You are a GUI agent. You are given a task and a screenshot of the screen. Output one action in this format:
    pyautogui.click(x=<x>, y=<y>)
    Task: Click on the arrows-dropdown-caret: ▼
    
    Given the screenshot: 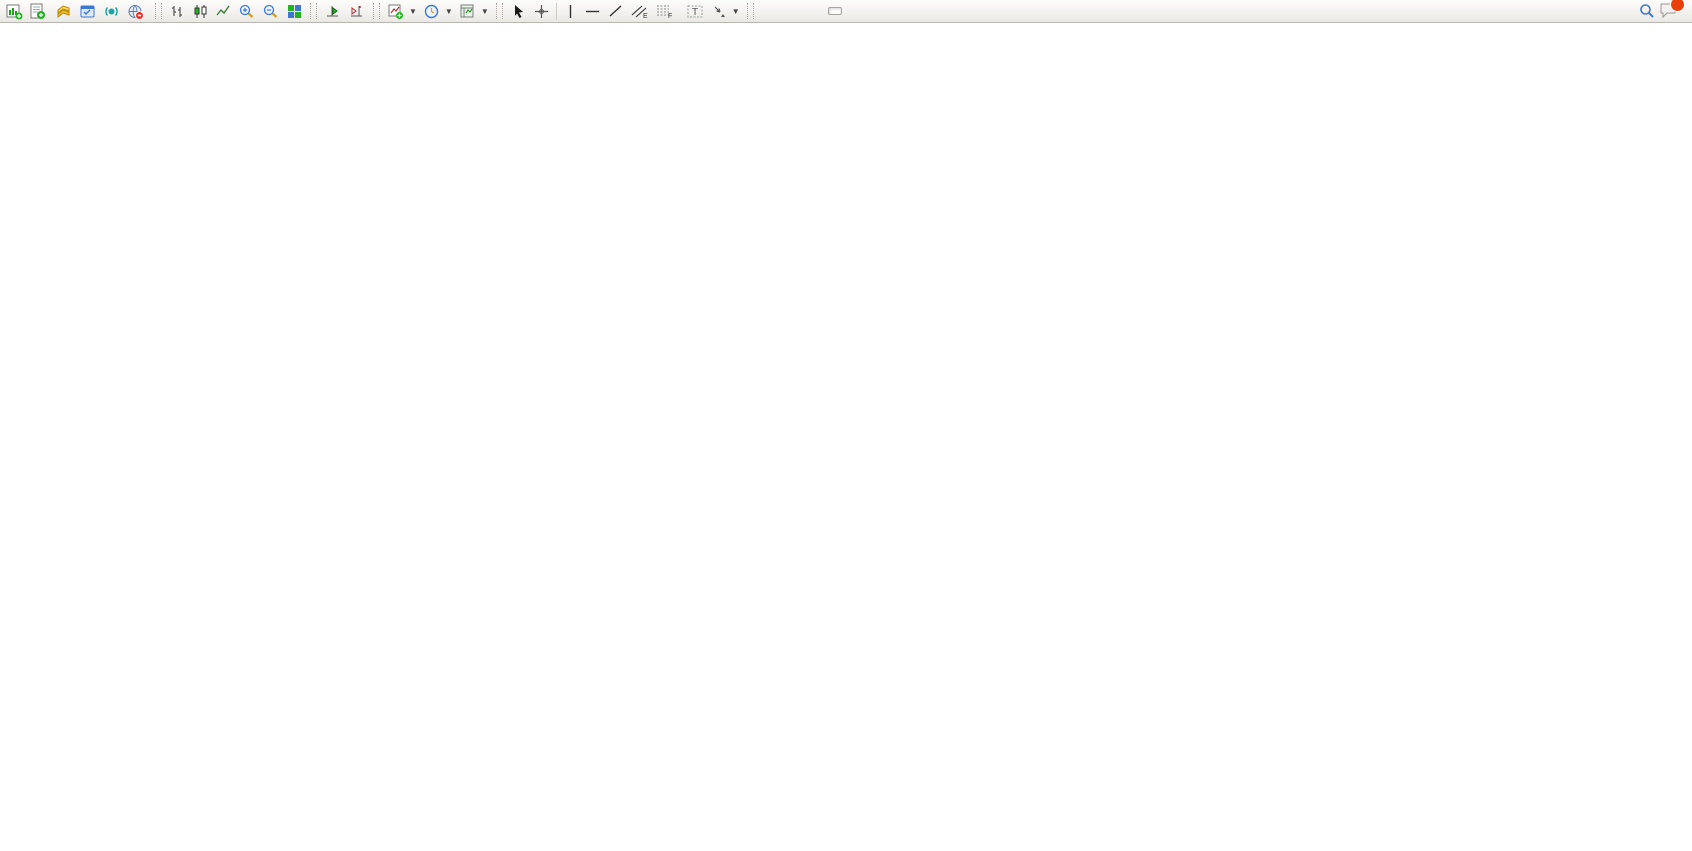 What is the action you would take?
    pyautogui.click(x=735, y=11)
    